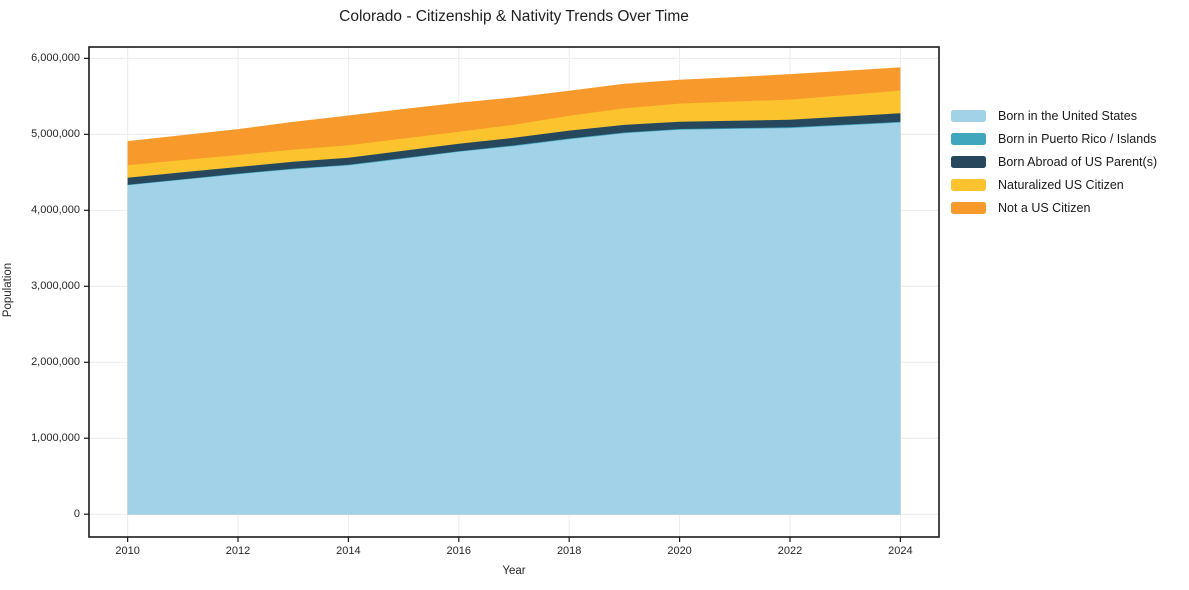 This screenshot has height=590, width=1189. What do you see at coordinates (238, 551) in the screenshot?
I see `x-tick-label: 2012` at bounding box center [238, 551].